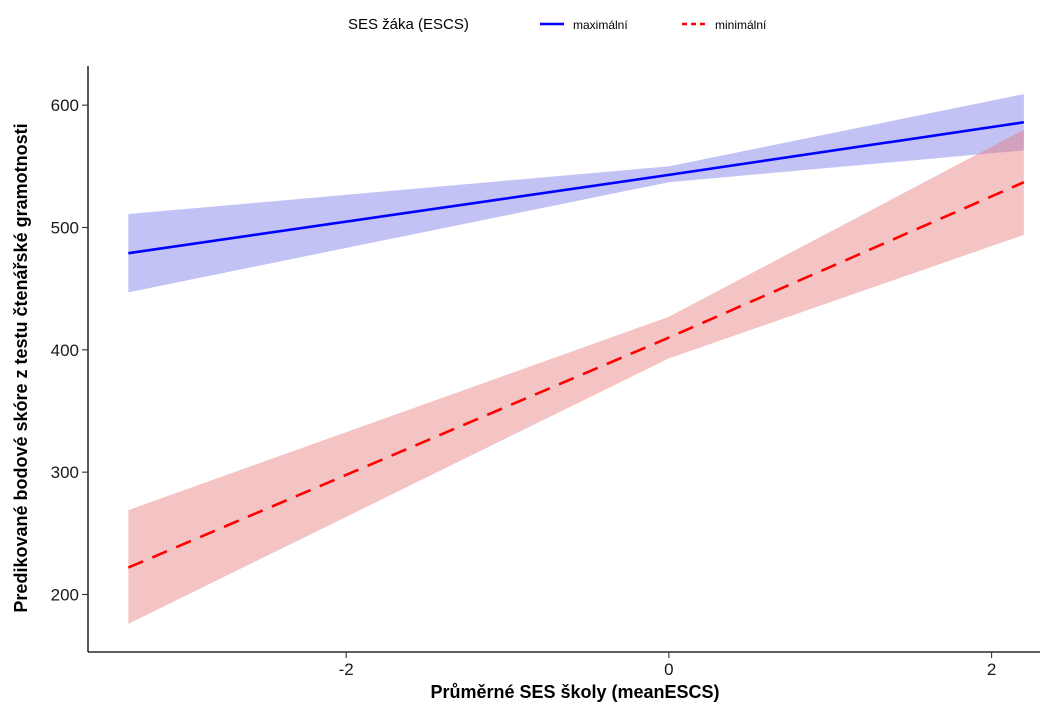 The image size is (1057, 704). Describe the element at coordinates (65, 105) in the screenshot. I see `y-tick-label: 600` at that location.